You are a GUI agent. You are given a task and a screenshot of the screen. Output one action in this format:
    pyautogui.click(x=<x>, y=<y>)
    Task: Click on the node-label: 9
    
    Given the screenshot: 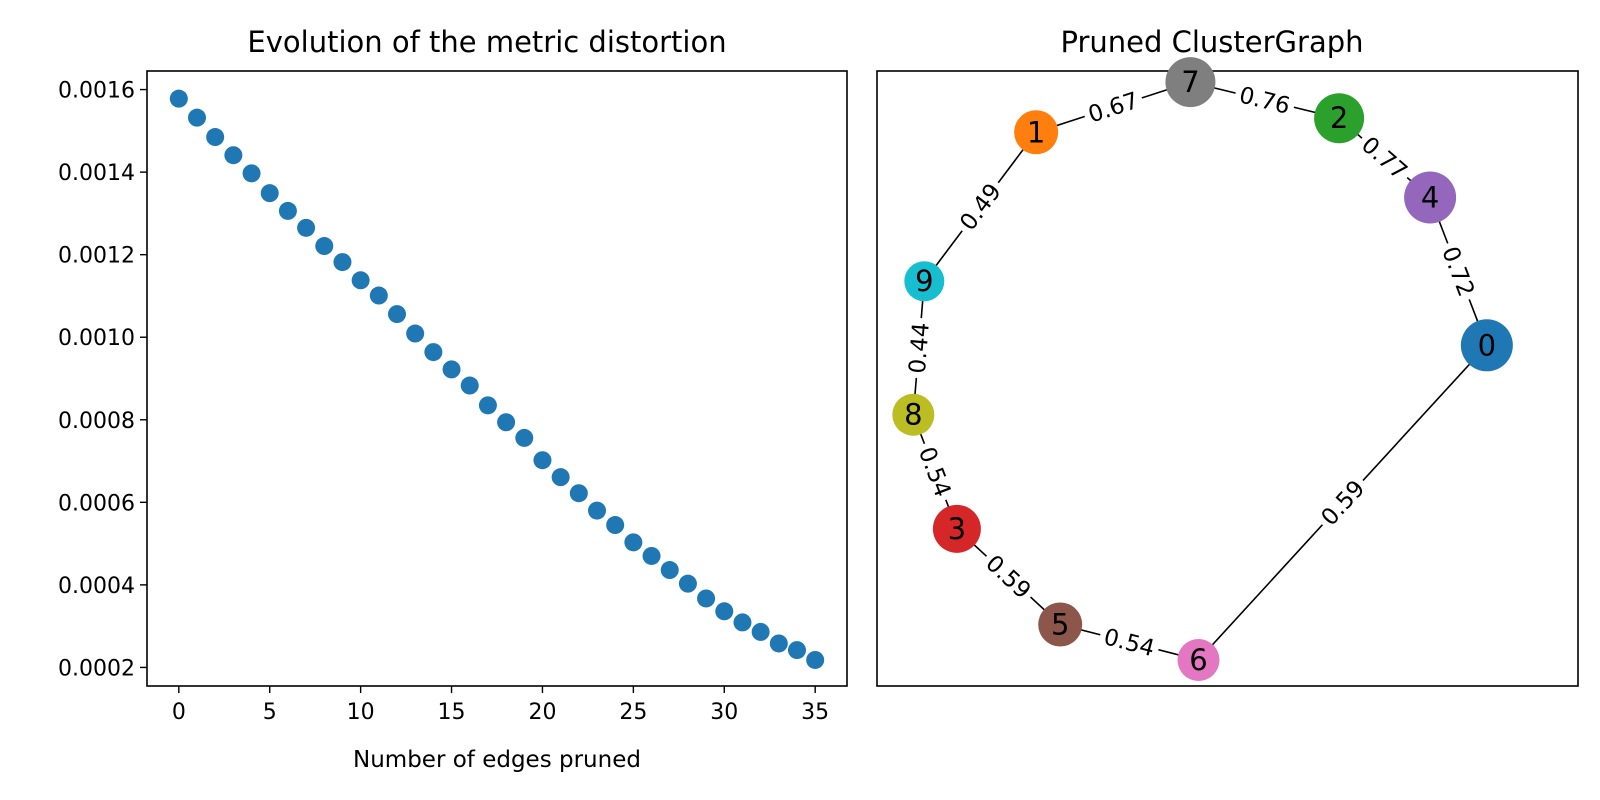 What is the action you would take?
    pyautogui.click(x=924, y=281)
    